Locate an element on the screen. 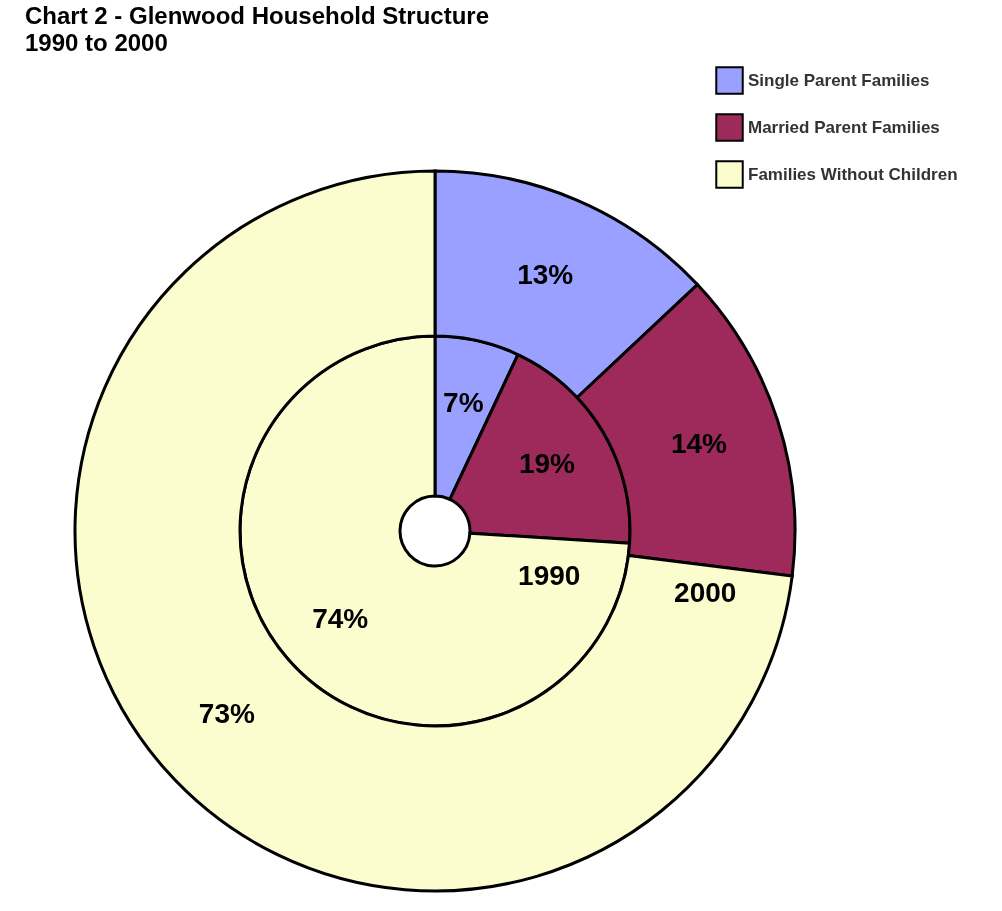 The height and width of the screenshot is (911, 1002). slice-label: 1990 is located at coordinates (549, 575).